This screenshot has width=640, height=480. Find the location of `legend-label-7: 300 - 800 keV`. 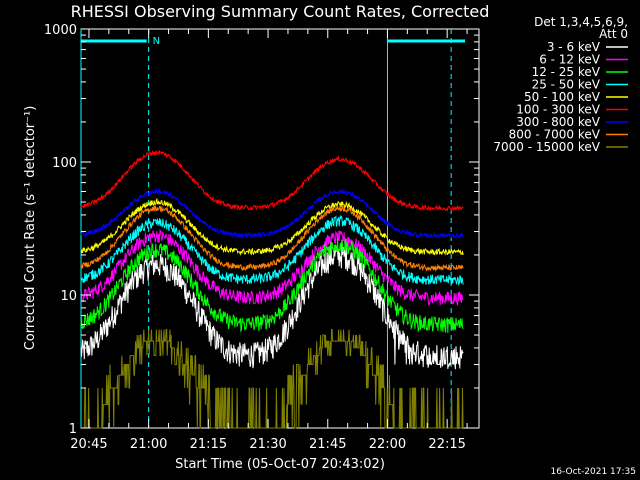

legend-label-7: 300 - 800 keV is located at coordinates (558, 122).